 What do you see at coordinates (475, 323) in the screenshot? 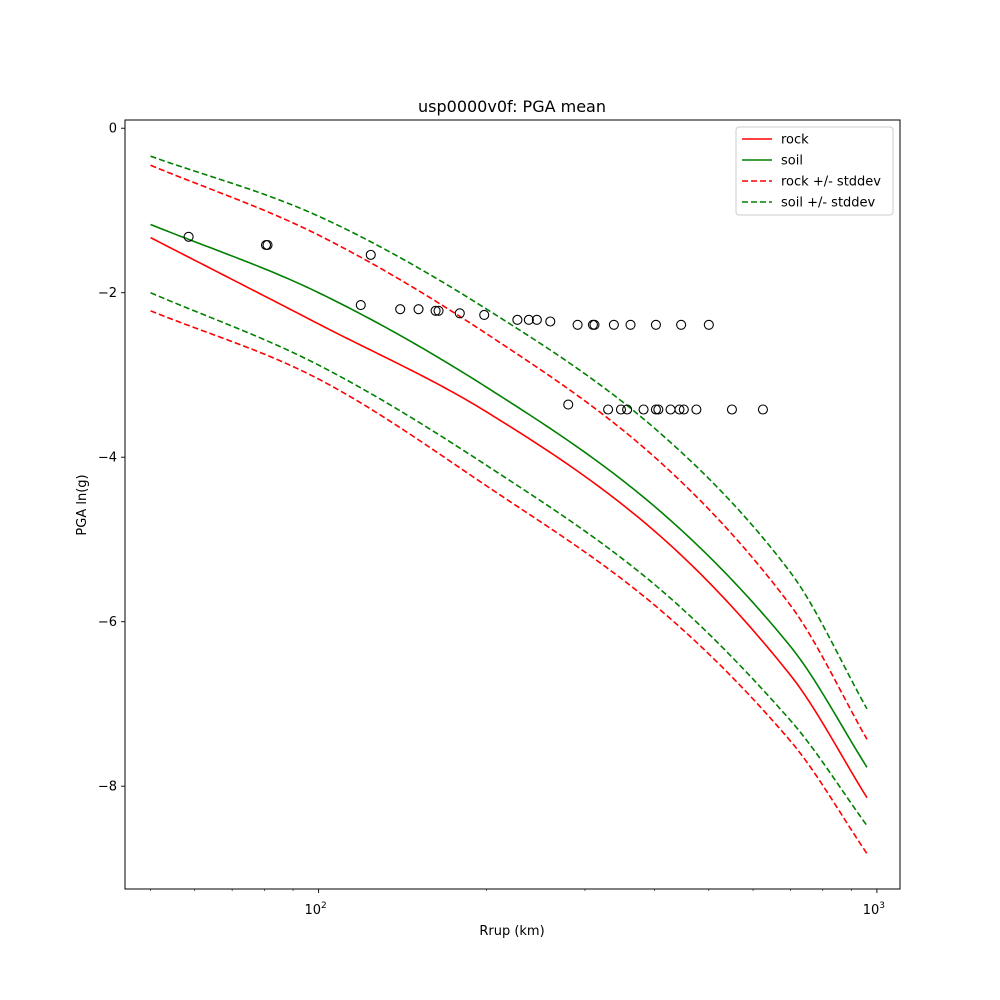
I see `plot-points` at bounding box center [475, 323].